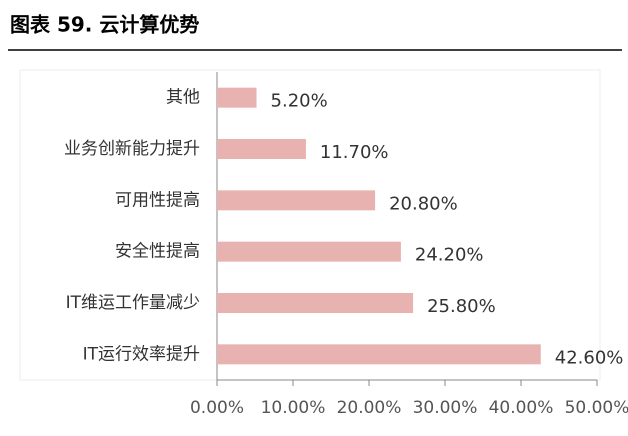  I want to click on value-label: 20.80%, so click(423, 203).